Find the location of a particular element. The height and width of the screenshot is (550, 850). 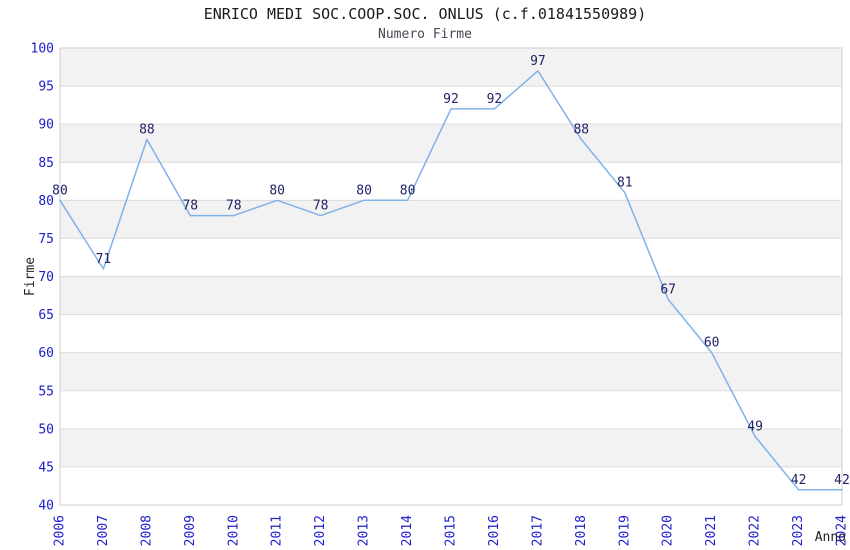

y-tick-label: 75 is located at coordinates (46, 239).